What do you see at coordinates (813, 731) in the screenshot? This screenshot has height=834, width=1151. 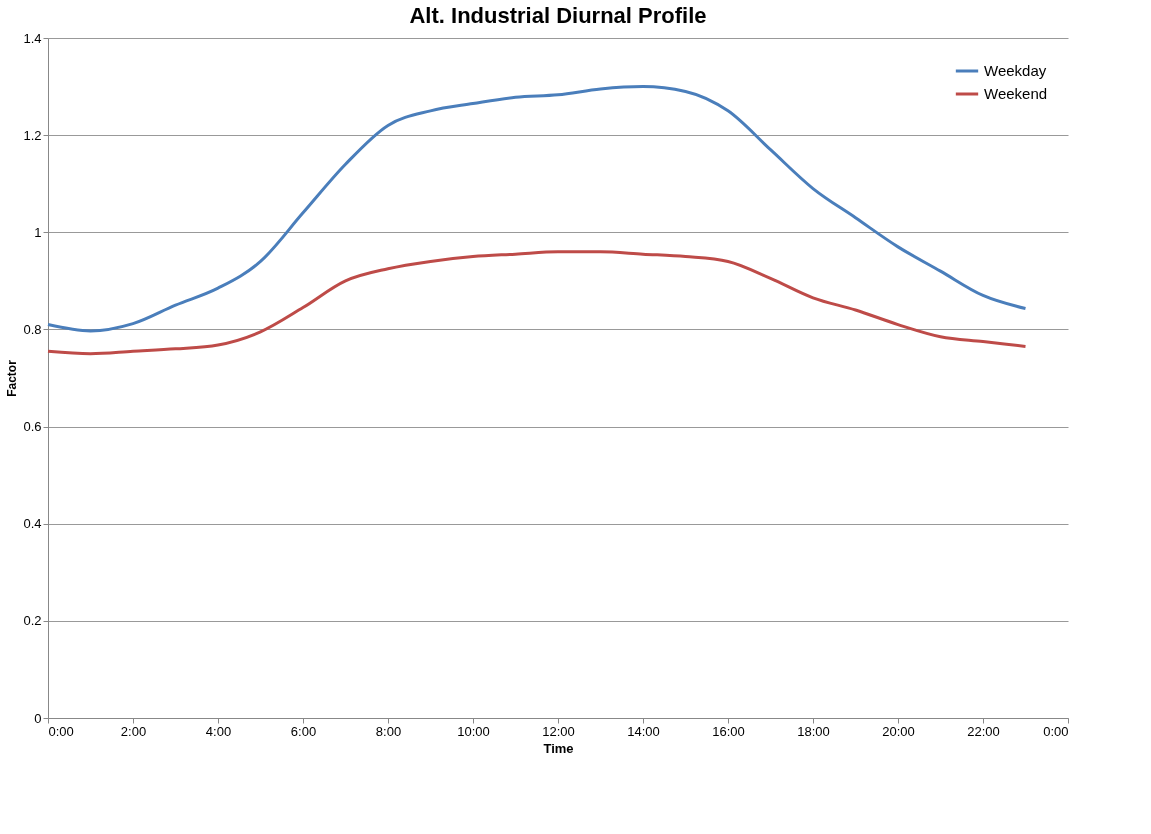 I see `x-tick-label: 18:00` at bounding box center [813, 731].